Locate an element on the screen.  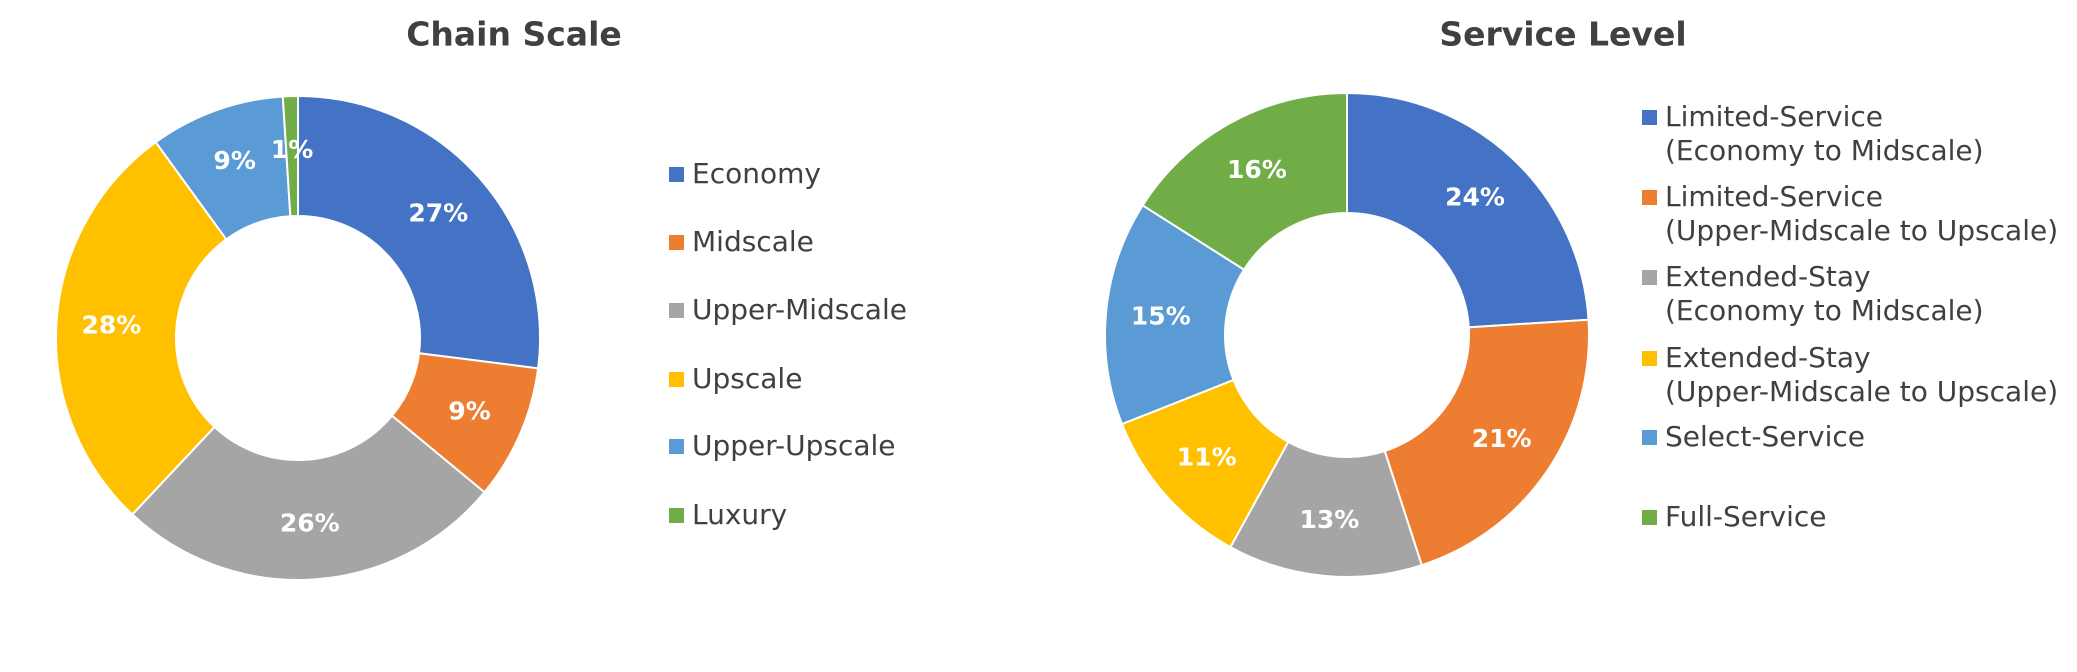
data-label: 16% is located at coordinates (1257, 169).